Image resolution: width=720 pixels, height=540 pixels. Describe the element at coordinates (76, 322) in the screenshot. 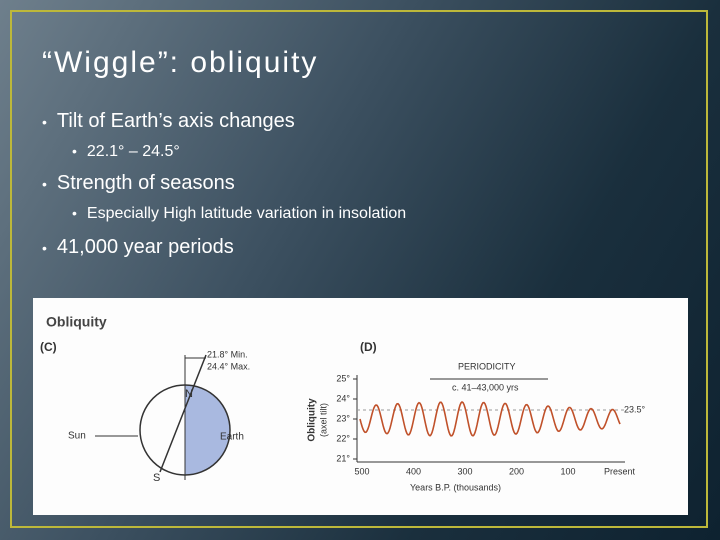

I see `figure-heading: Obliquity` at that location.